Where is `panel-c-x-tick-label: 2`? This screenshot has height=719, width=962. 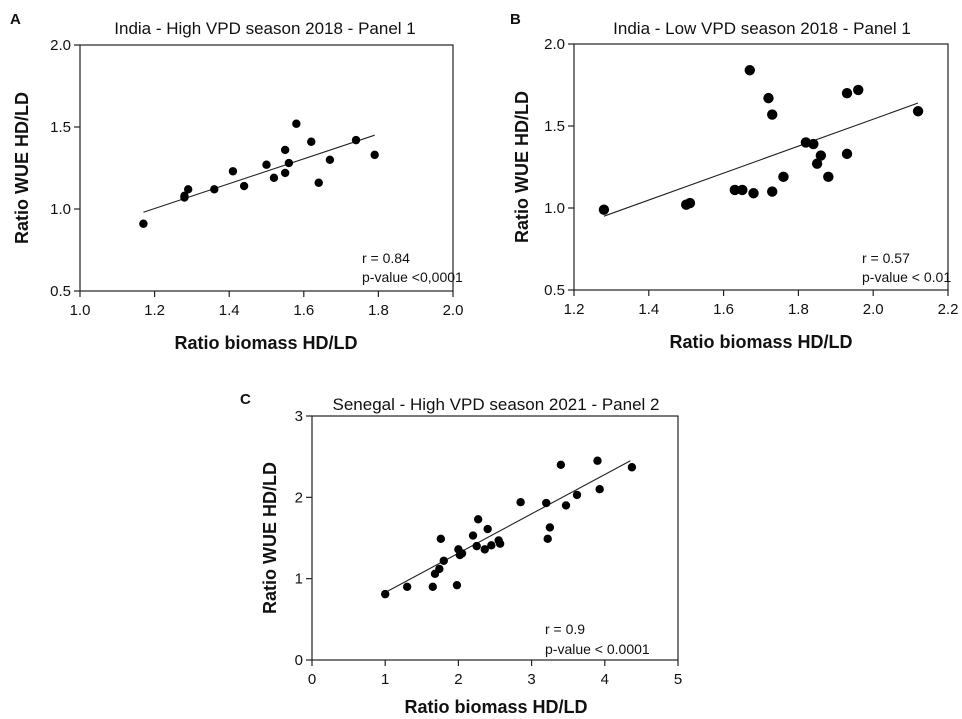 panel-c-x-tick-label: 2 is located at coordinates (458, 679).